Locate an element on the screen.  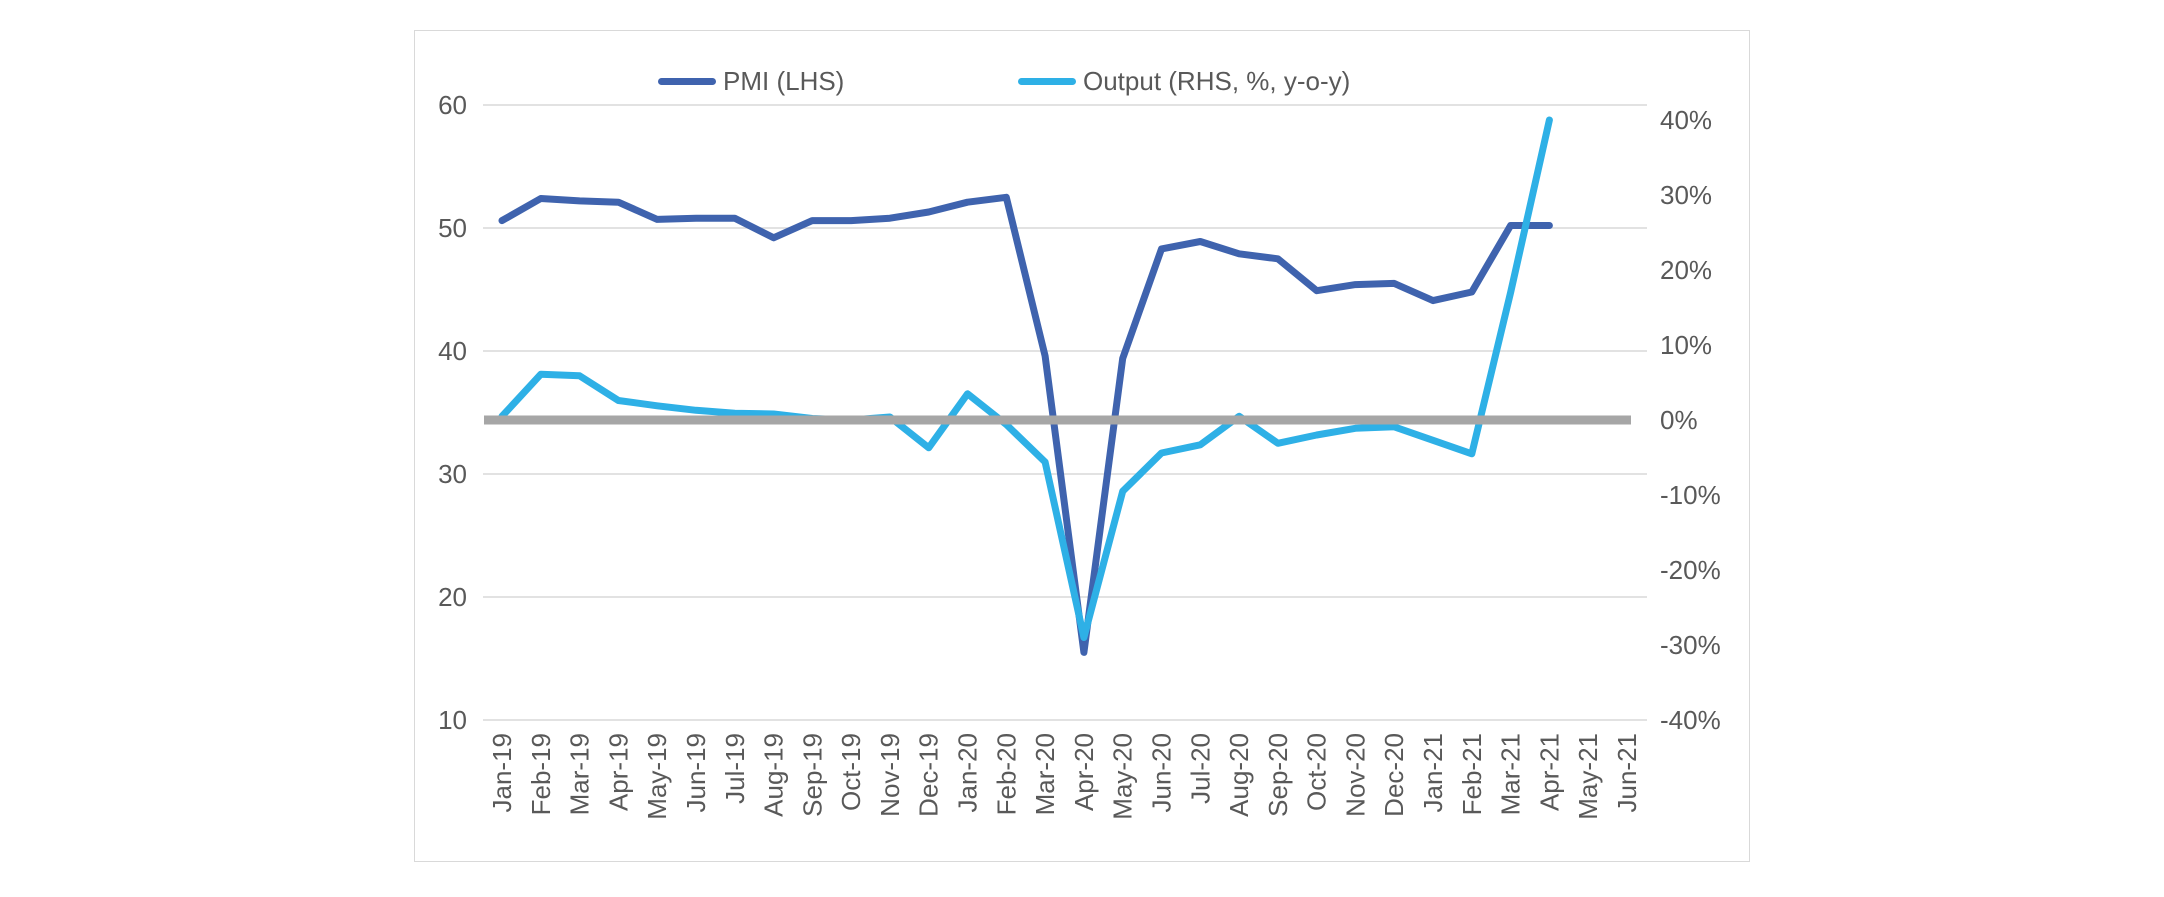
x-axis-label: Sep-19 is located at coordinates (812, 775).